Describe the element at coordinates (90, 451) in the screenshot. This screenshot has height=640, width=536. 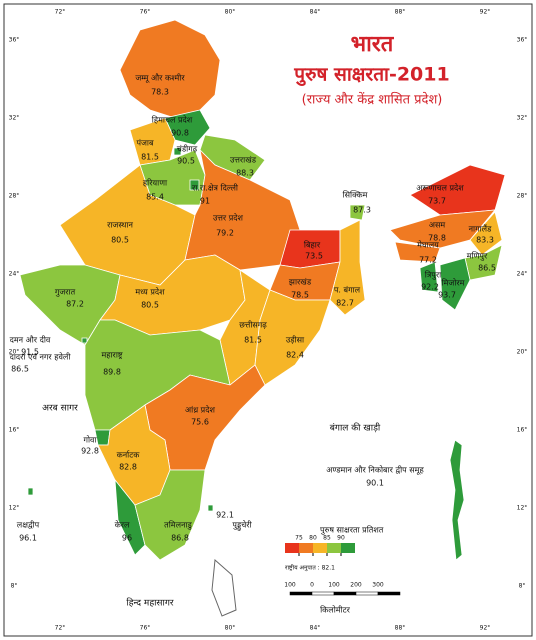
I see `state-value: 92.8` at that location.